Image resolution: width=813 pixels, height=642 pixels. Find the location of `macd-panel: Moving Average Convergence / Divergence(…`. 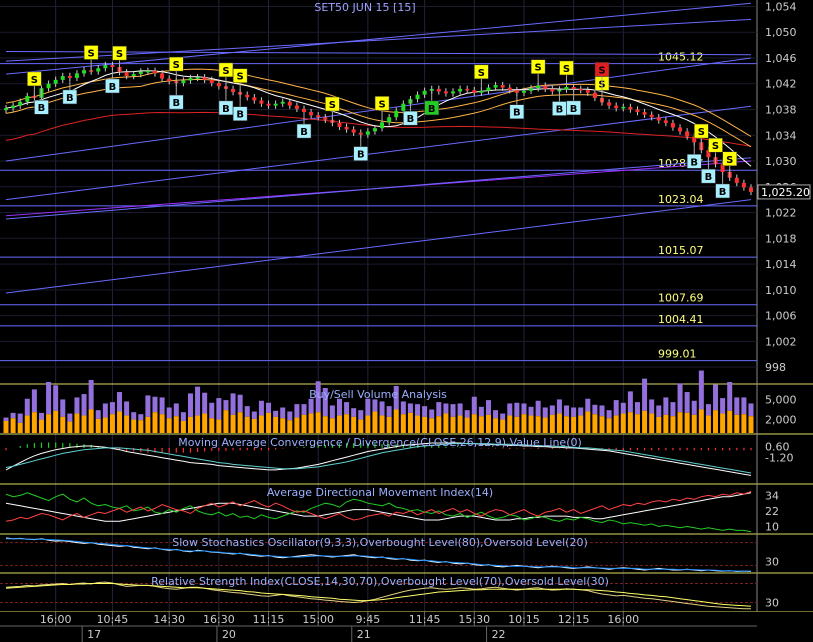

macd-panel: Moving Average Convergence / Divergence(… is located at coordinates (378, 456).